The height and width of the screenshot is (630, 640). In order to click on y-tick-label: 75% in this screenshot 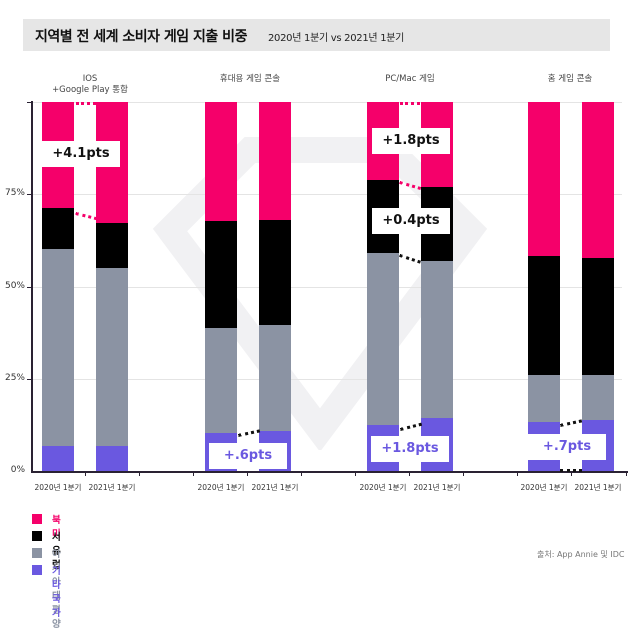, I will do `click(14, 193)`.